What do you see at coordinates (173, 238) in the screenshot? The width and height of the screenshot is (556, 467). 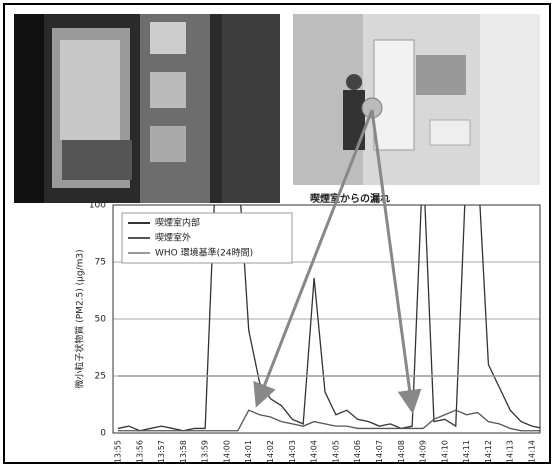 I see `legend-label: 喫煙室外` at bounding box center [173, 238].